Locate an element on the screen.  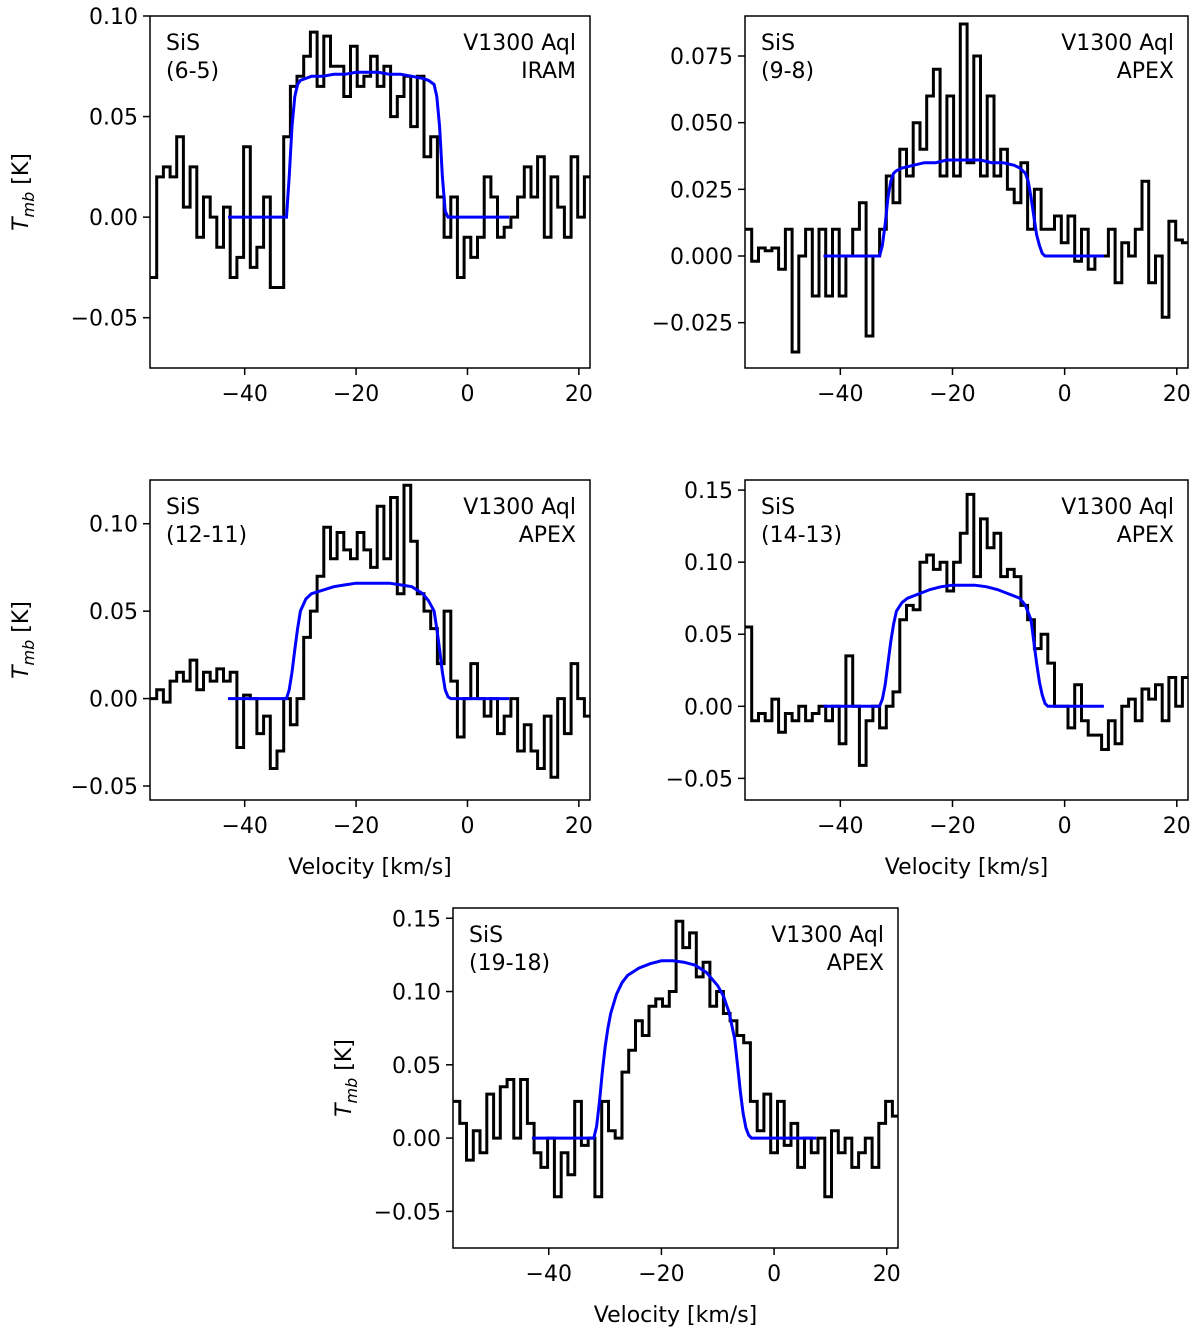
annotation-transition: (9-8) is located at coordinates (787, 71).